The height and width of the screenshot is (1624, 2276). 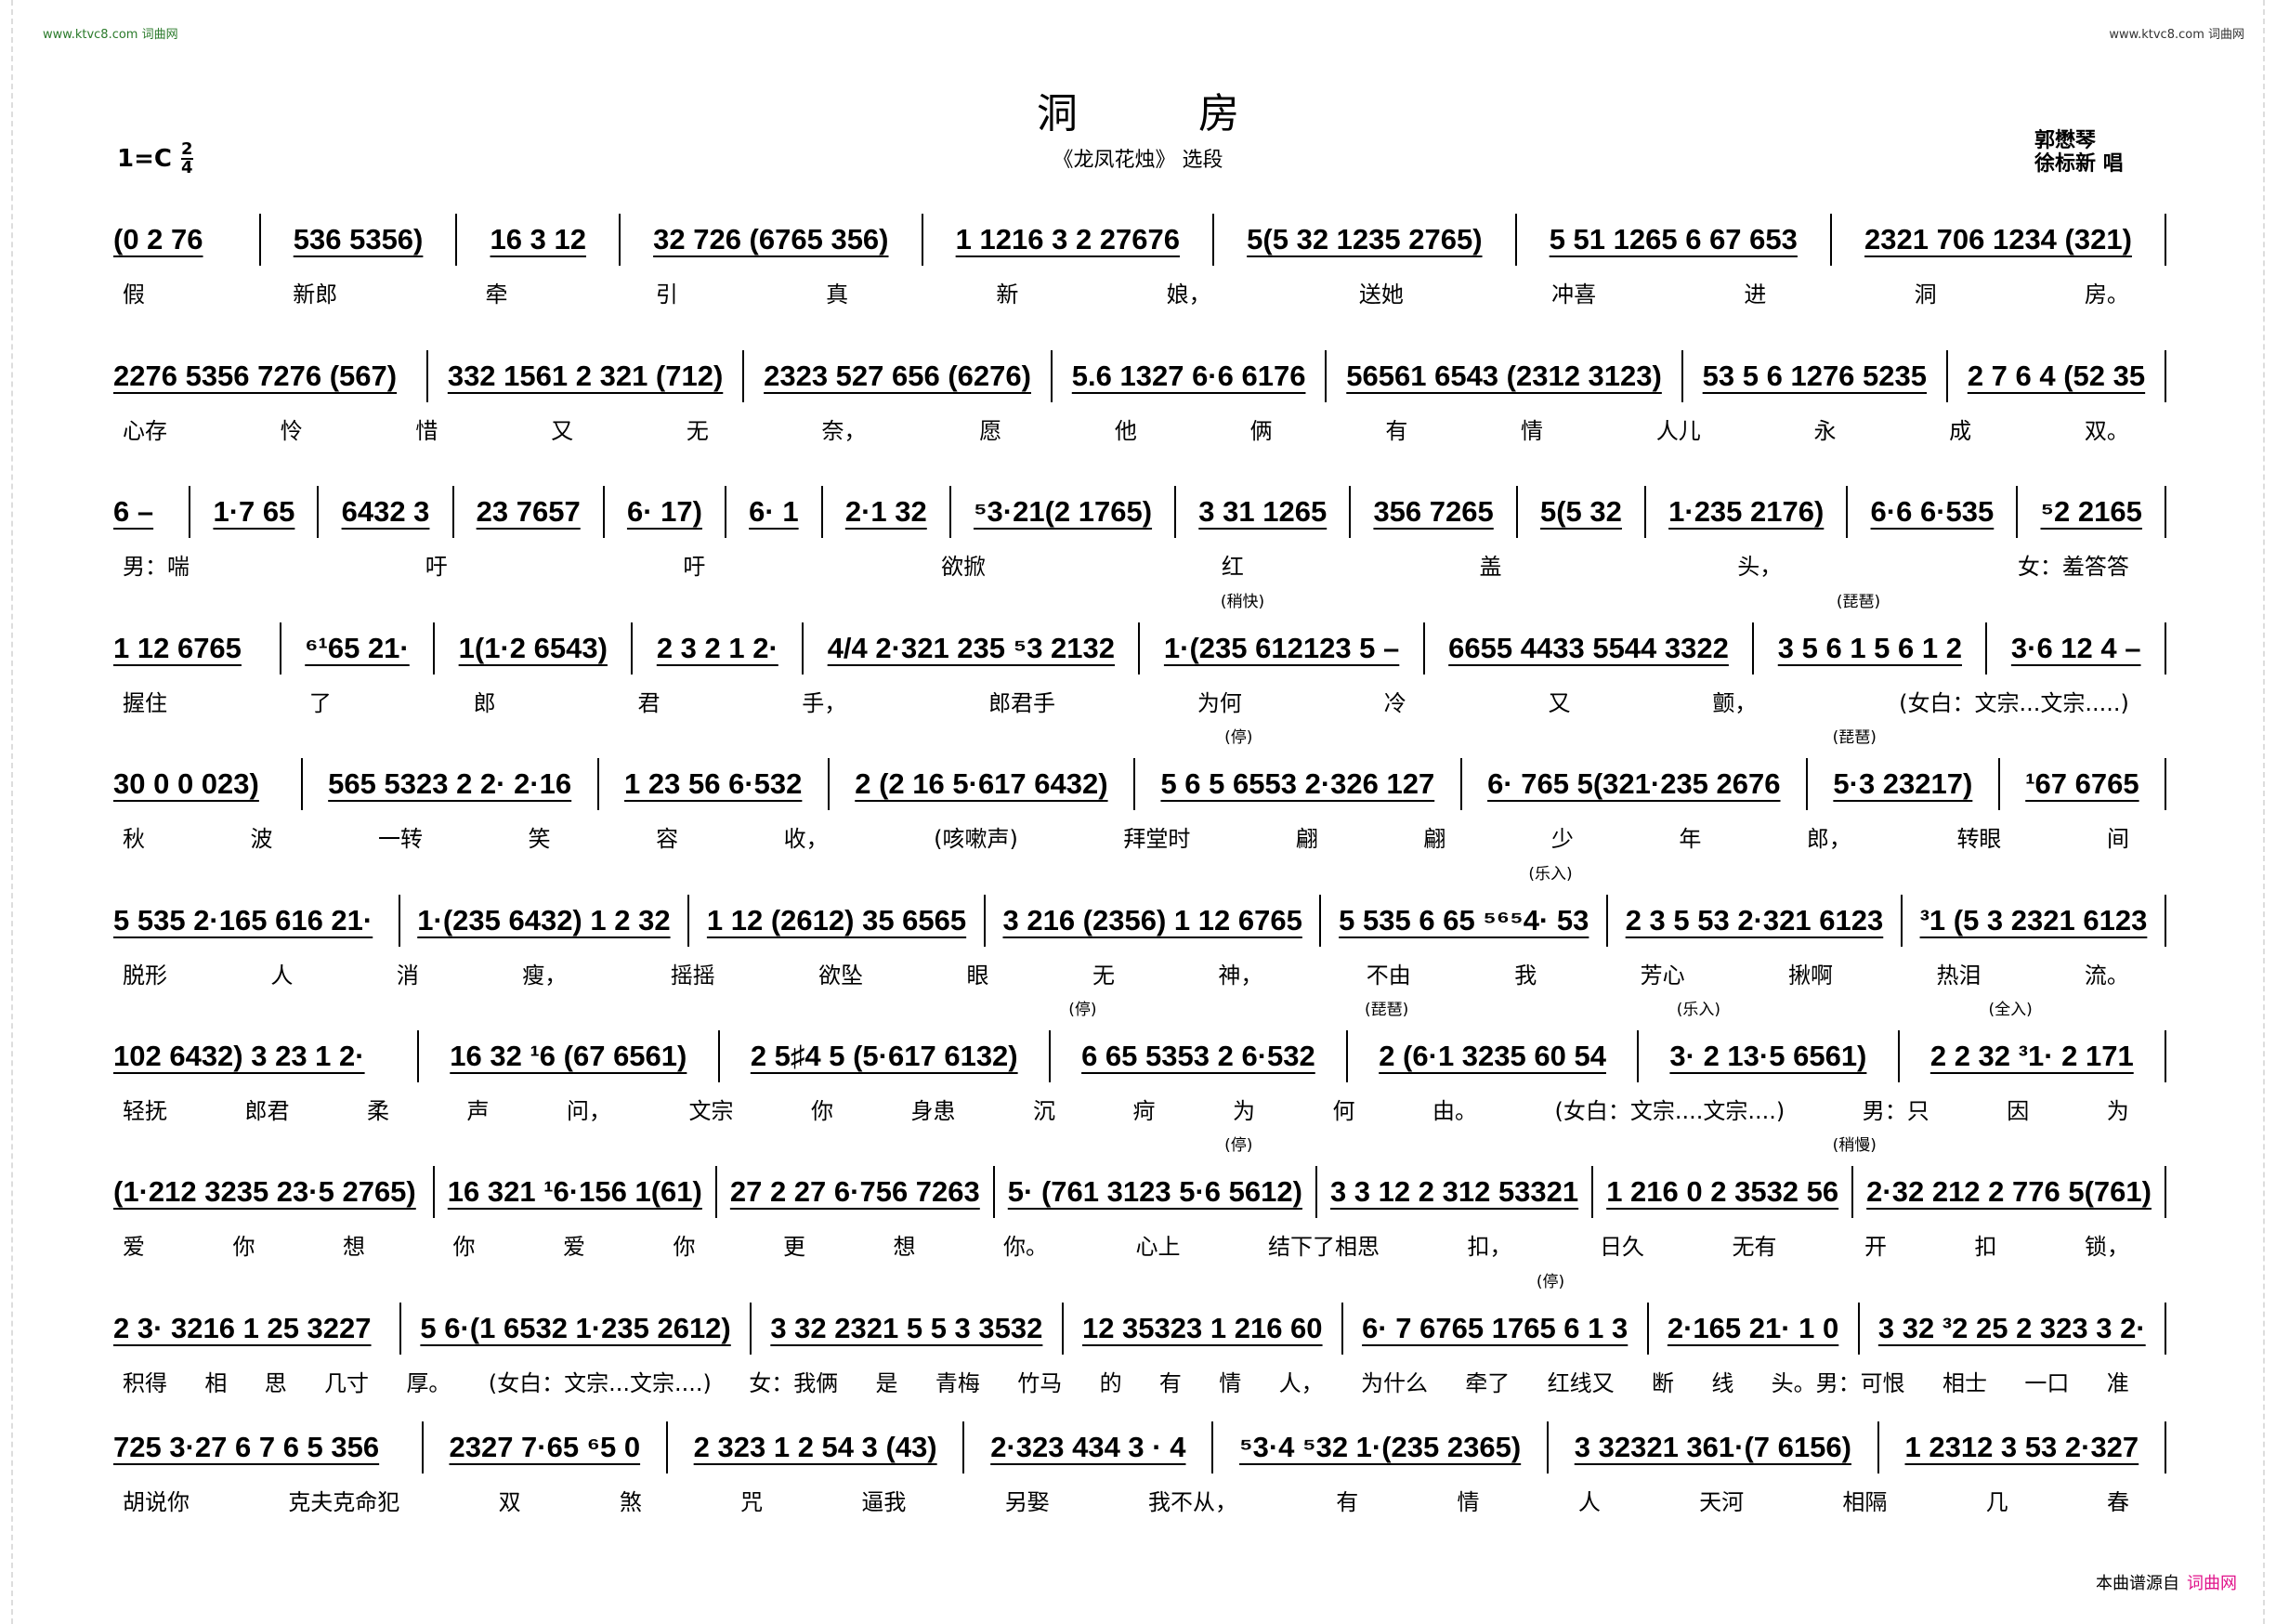 I want to click on lyric-word: 结下了相思, so click(x=1324, y=1247).